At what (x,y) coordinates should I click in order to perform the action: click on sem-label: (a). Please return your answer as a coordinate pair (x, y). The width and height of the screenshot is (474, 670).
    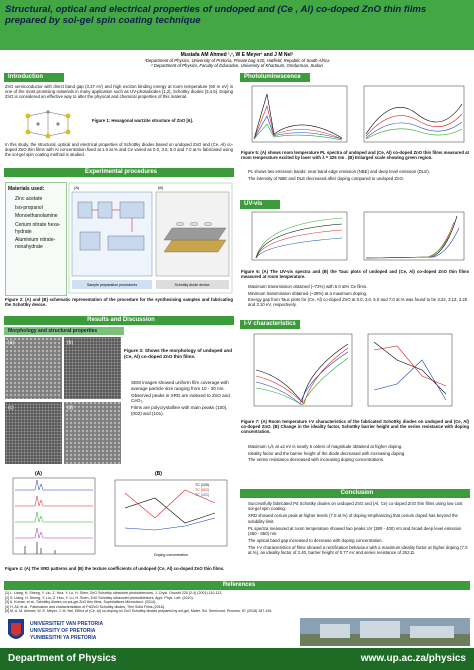
    Looking at the image, I should click on (11, 343).